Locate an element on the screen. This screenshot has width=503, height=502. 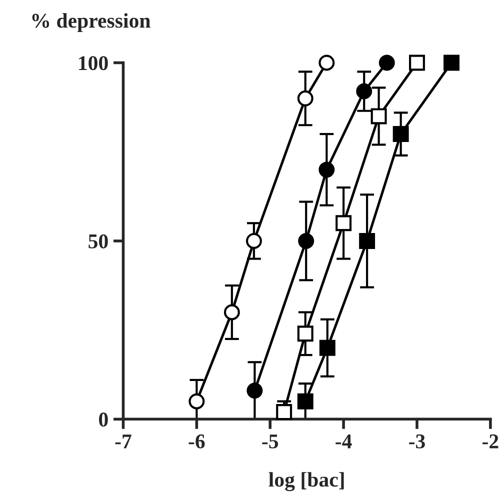
y-tick-label: 50 is located at coordinates (98, 241).